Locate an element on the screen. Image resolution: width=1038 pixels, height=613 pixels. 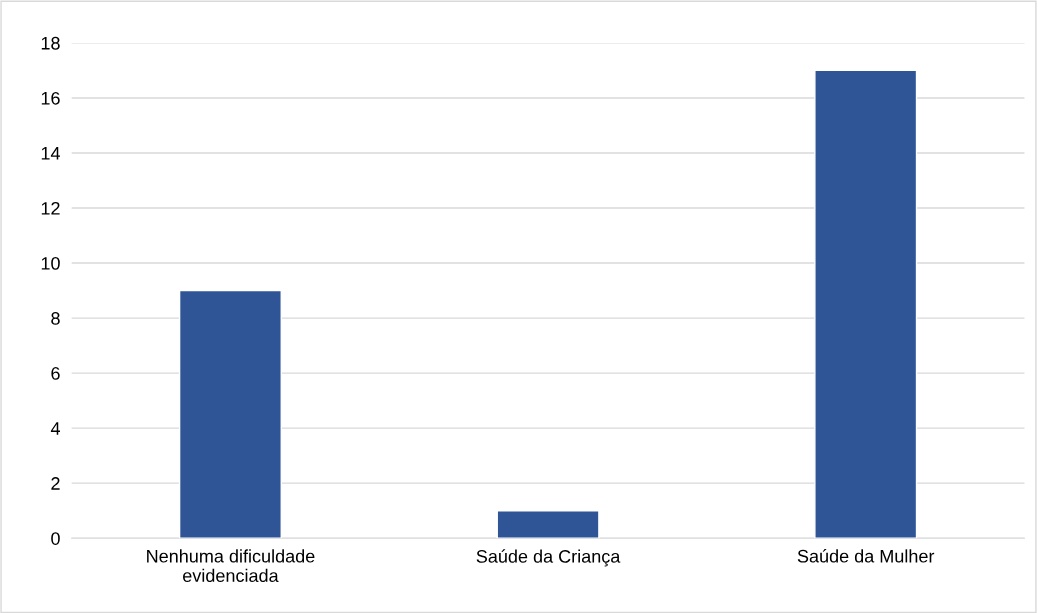
y-tick-label: 12 is located at coordinates (50, 208).